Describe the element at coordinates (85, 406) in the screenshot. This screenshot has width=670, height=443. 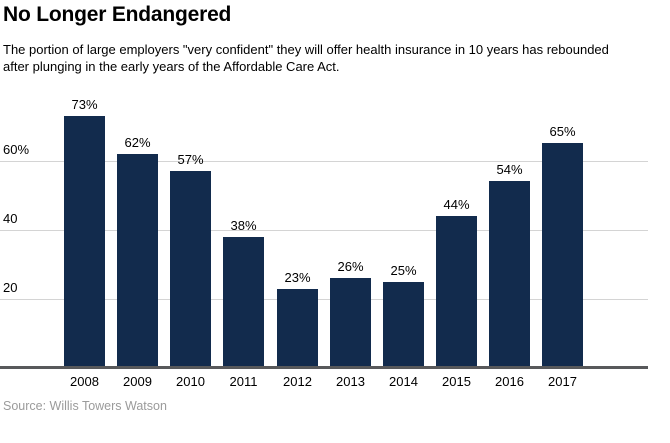
I see `source-attribution: Source: Willis Towers Watson` at that location.